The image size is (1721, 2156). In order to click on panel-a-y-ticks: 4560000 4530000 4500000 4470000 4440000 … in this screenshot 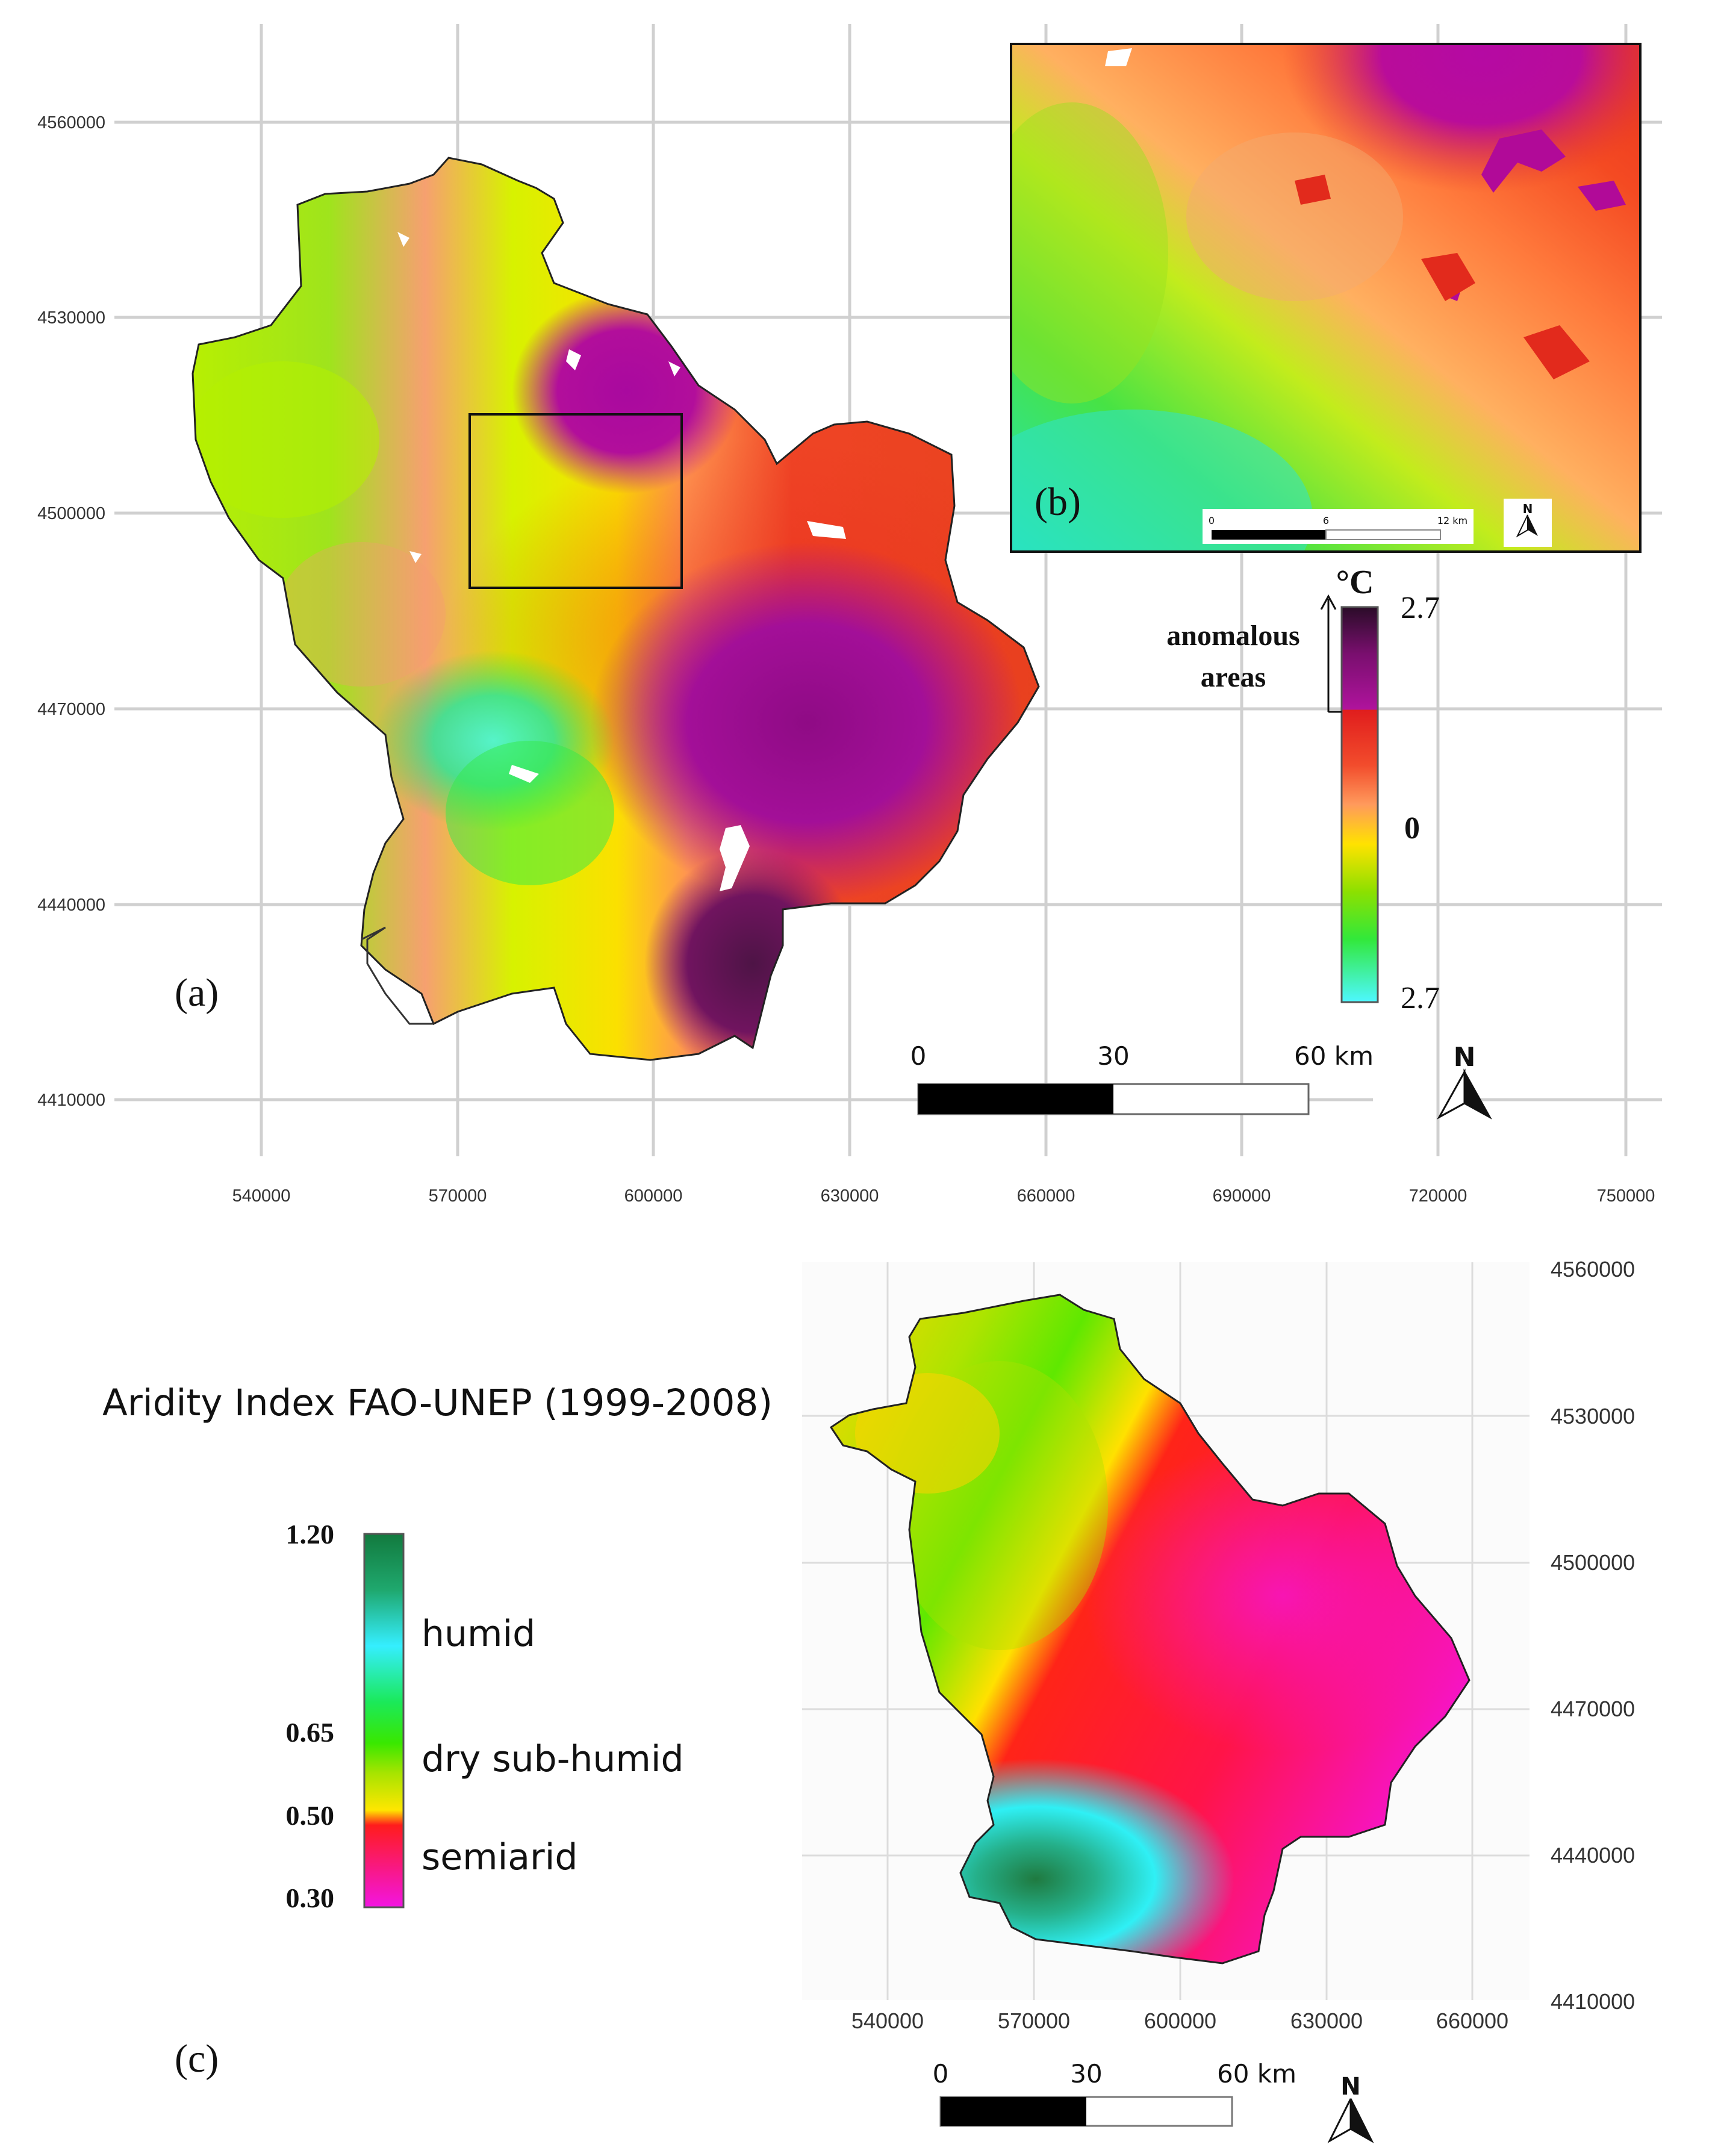, I will do `click(71, 611)`.